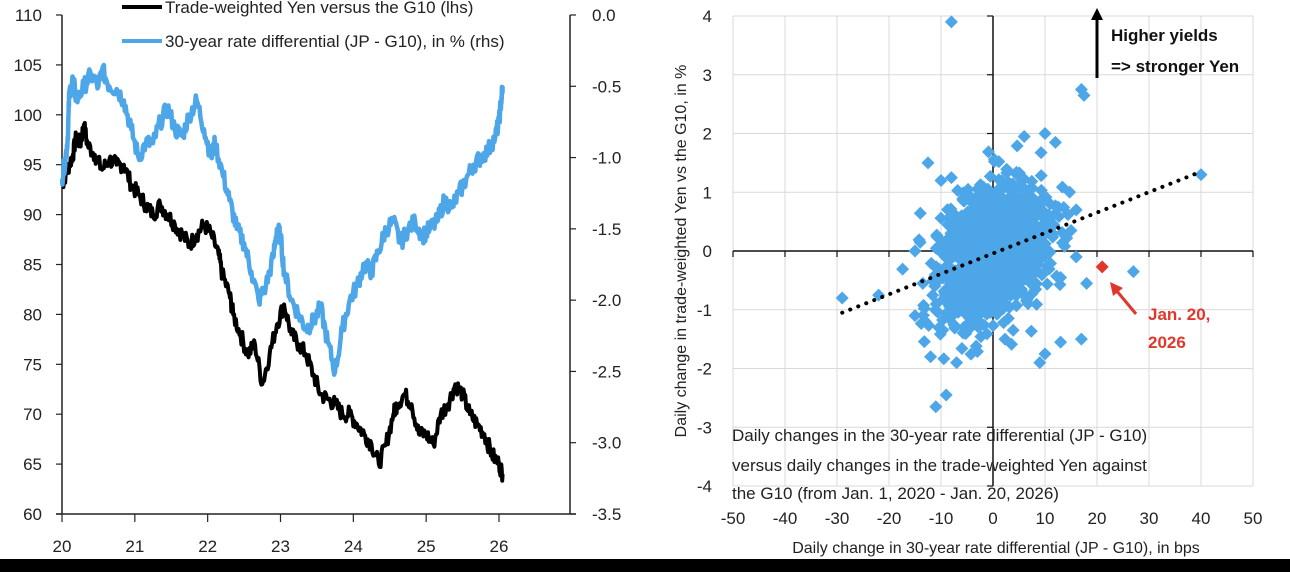 The image size is (1290, 572). What do you see at coordinates (1179, 314) in the screenshot?
I see `highlight-label-line1: Jan. 20,` at bounding box center [1179, 314].